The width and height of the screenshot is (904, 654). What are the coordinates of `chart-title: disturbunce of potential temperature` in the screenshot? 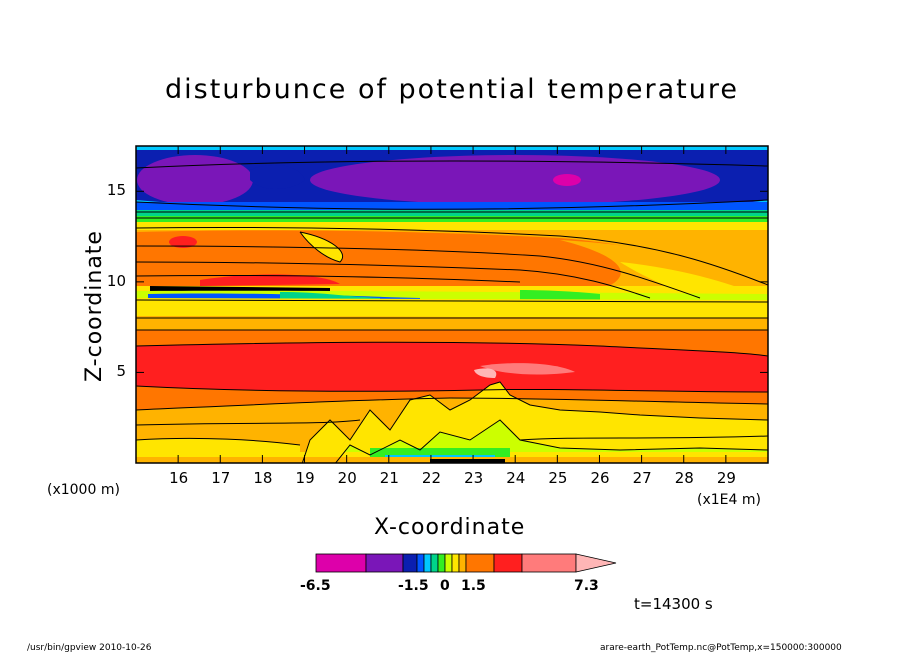 It's located at (452, 89).